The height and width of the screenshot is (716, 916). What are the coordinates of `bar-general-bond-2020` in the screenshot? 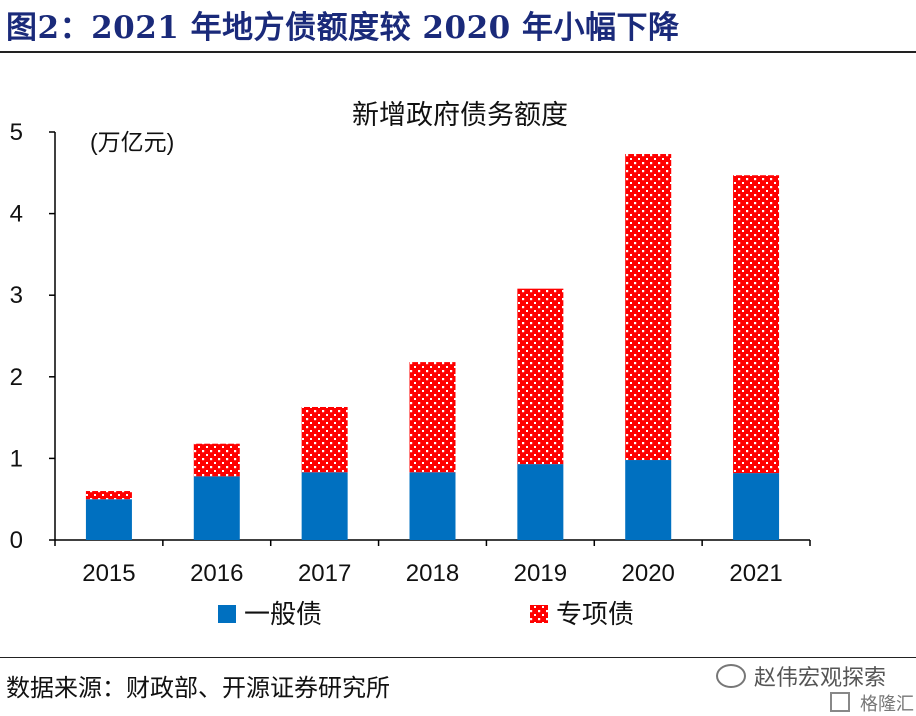 It's located at (648, 500).